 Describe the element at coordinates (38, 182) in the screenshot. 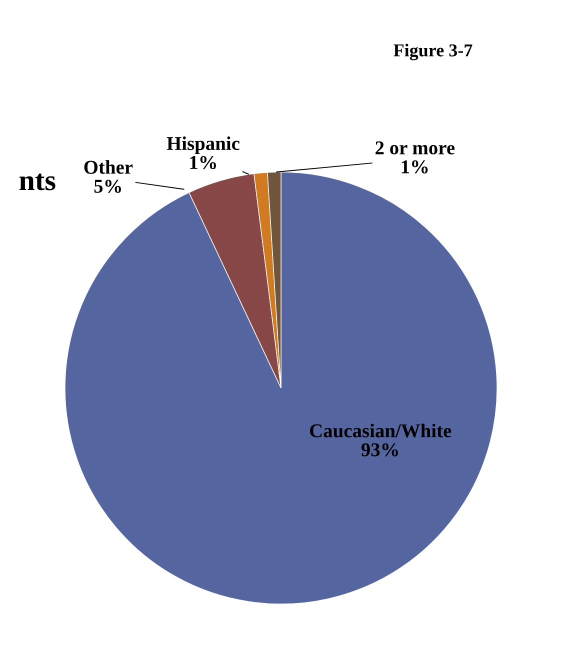

I see `text: nts` at that location.